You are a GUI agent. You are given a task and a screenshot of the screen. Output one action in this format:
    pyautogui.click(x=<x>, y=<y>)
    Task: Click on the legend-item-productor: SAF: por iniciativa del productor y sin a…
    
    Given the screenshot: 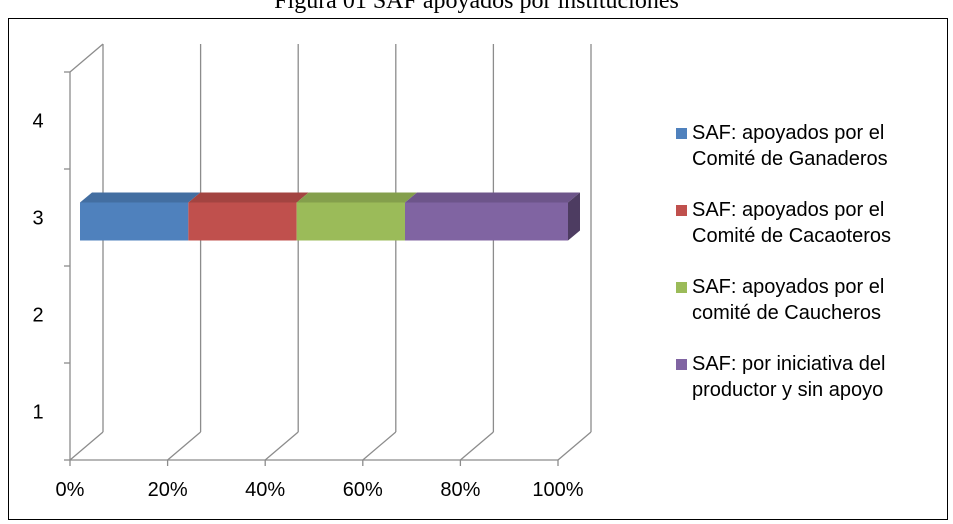 What is the action you would take?
    pyautogui.click(x=811, y=389)
    